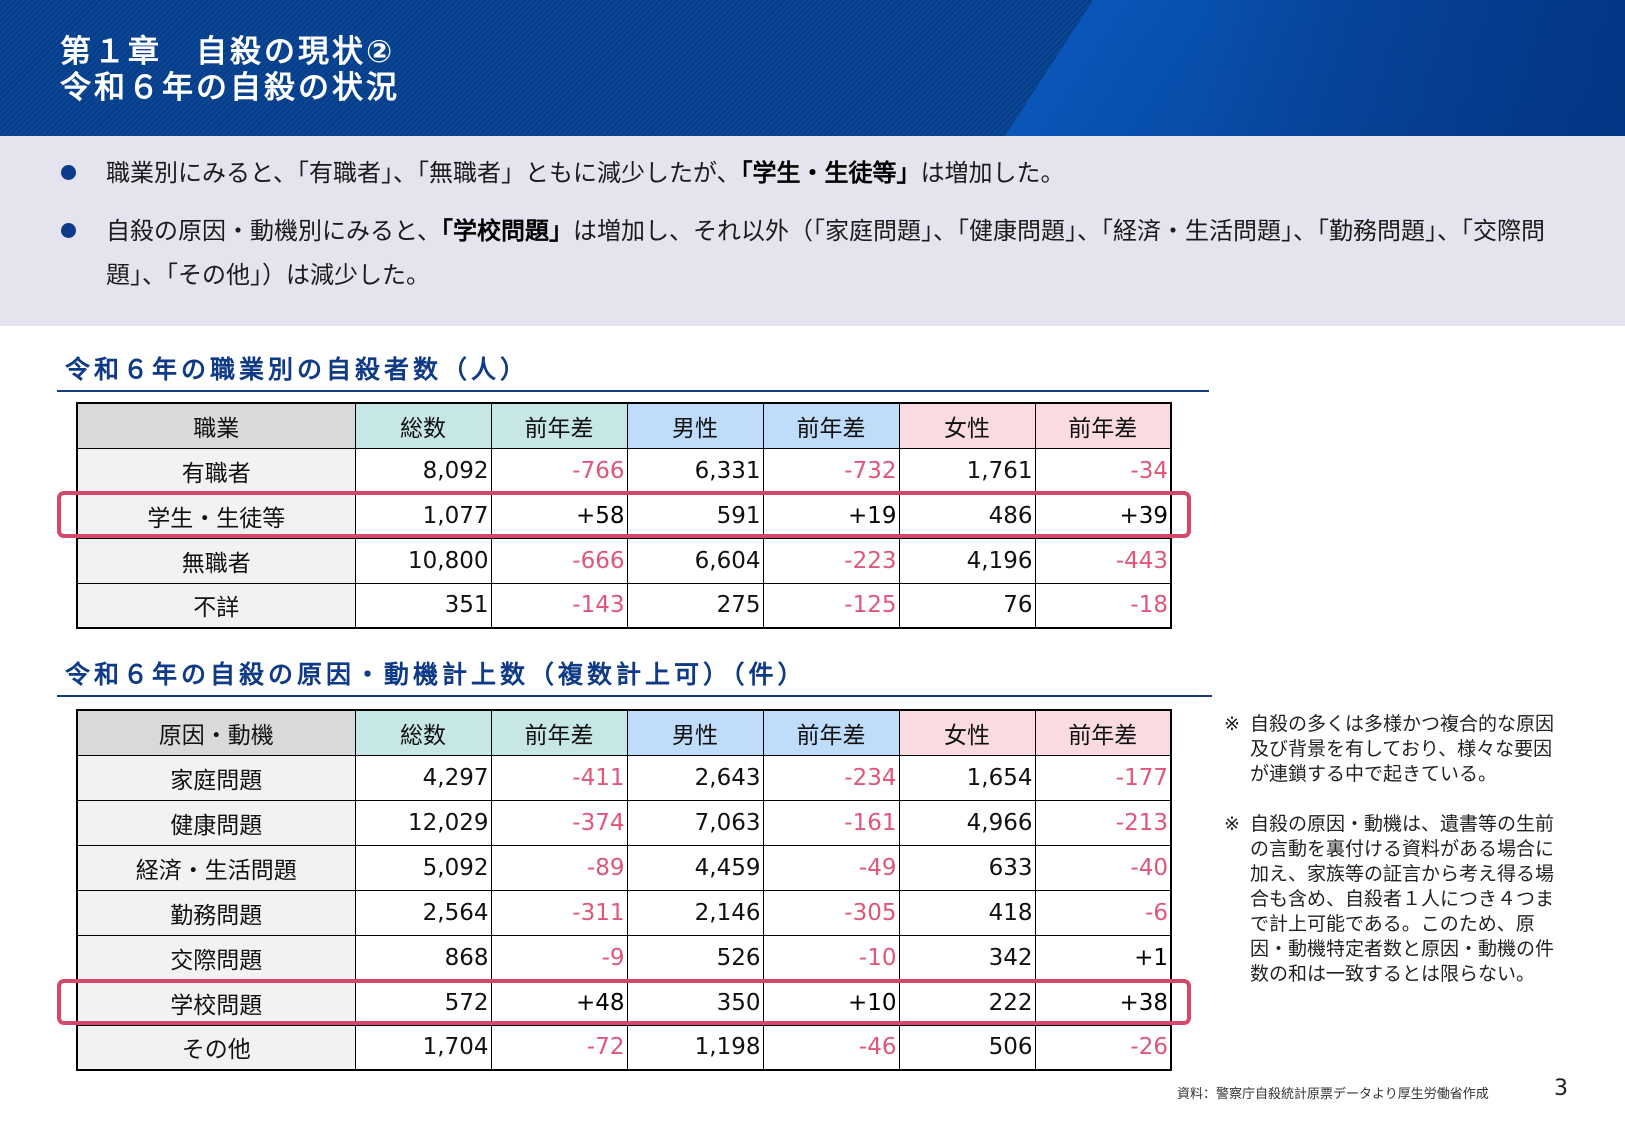 The image size is (1625, 1125). What do you see at coordinates (274, 231) in the screenshot?
I see `bullet-text: 自殺の原因・動機別にみると、` at bounding box center [274, 231].